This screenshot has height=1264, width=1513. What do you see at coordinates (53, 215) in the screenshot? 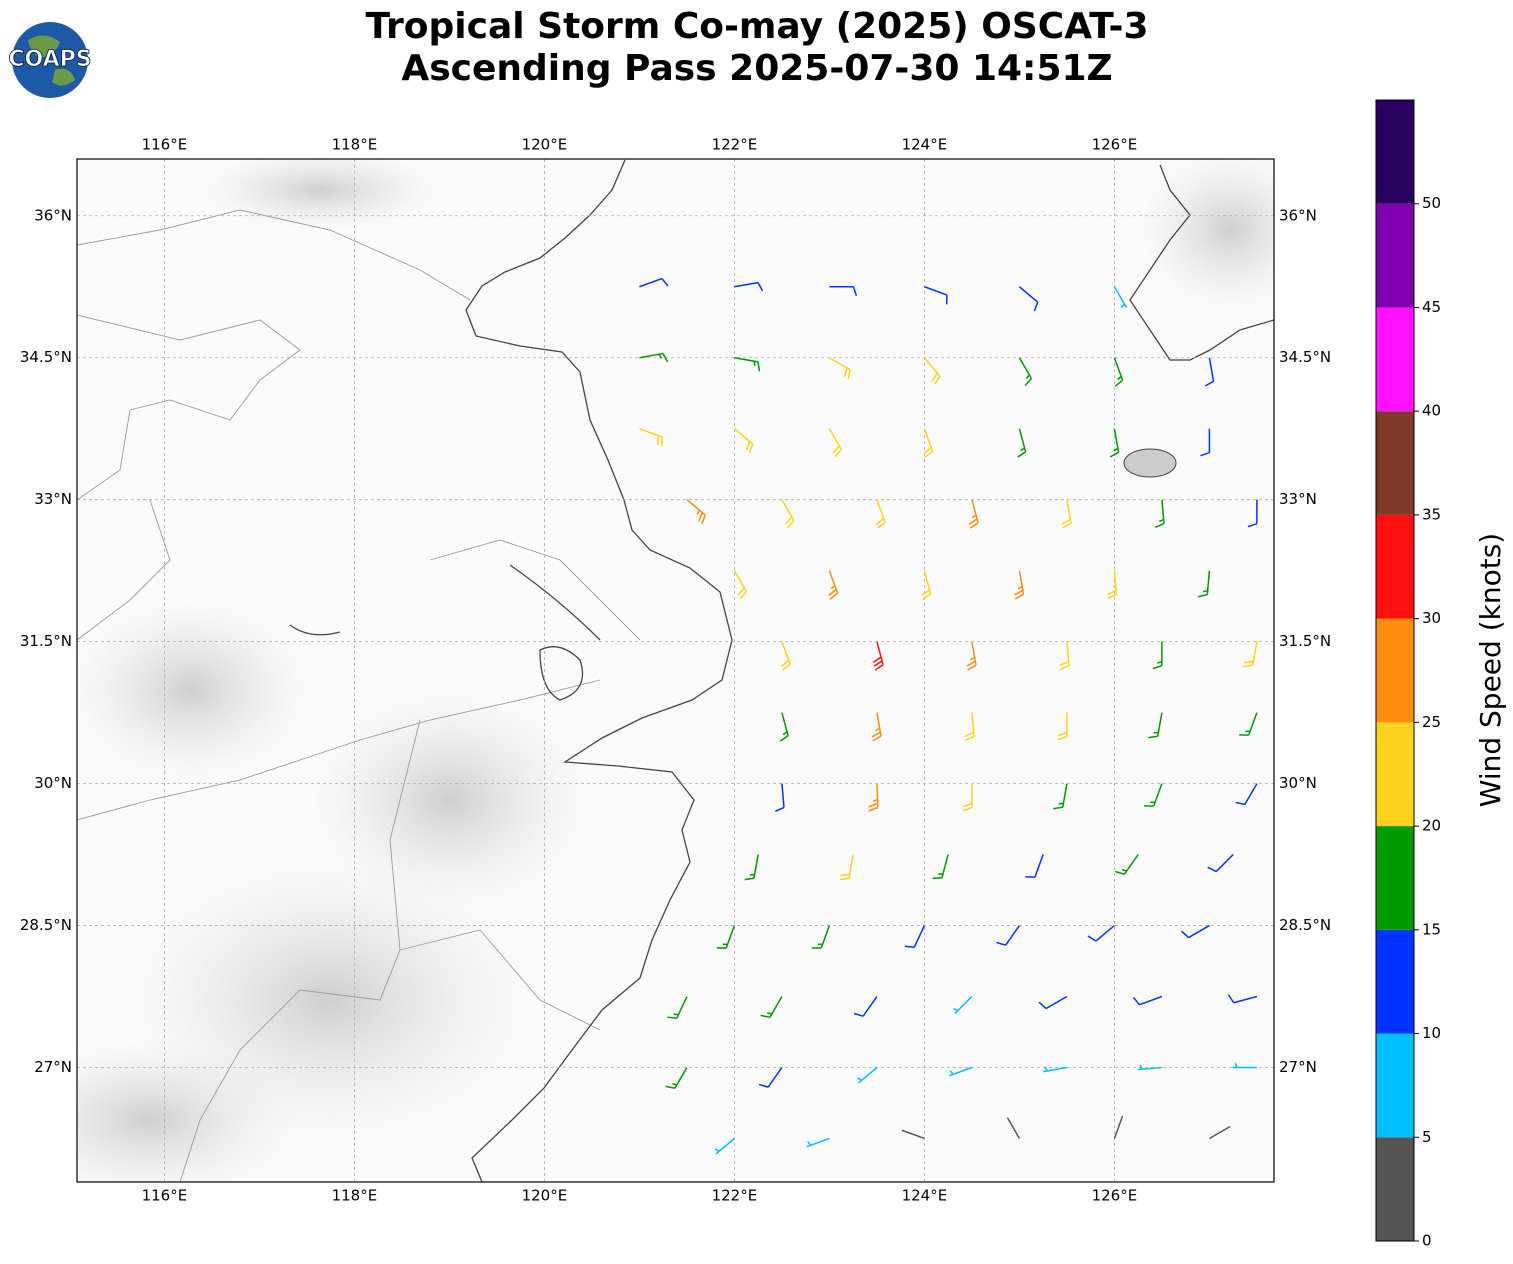
I see `y-tick-label: 36°N` at bounding box center [53, 215].